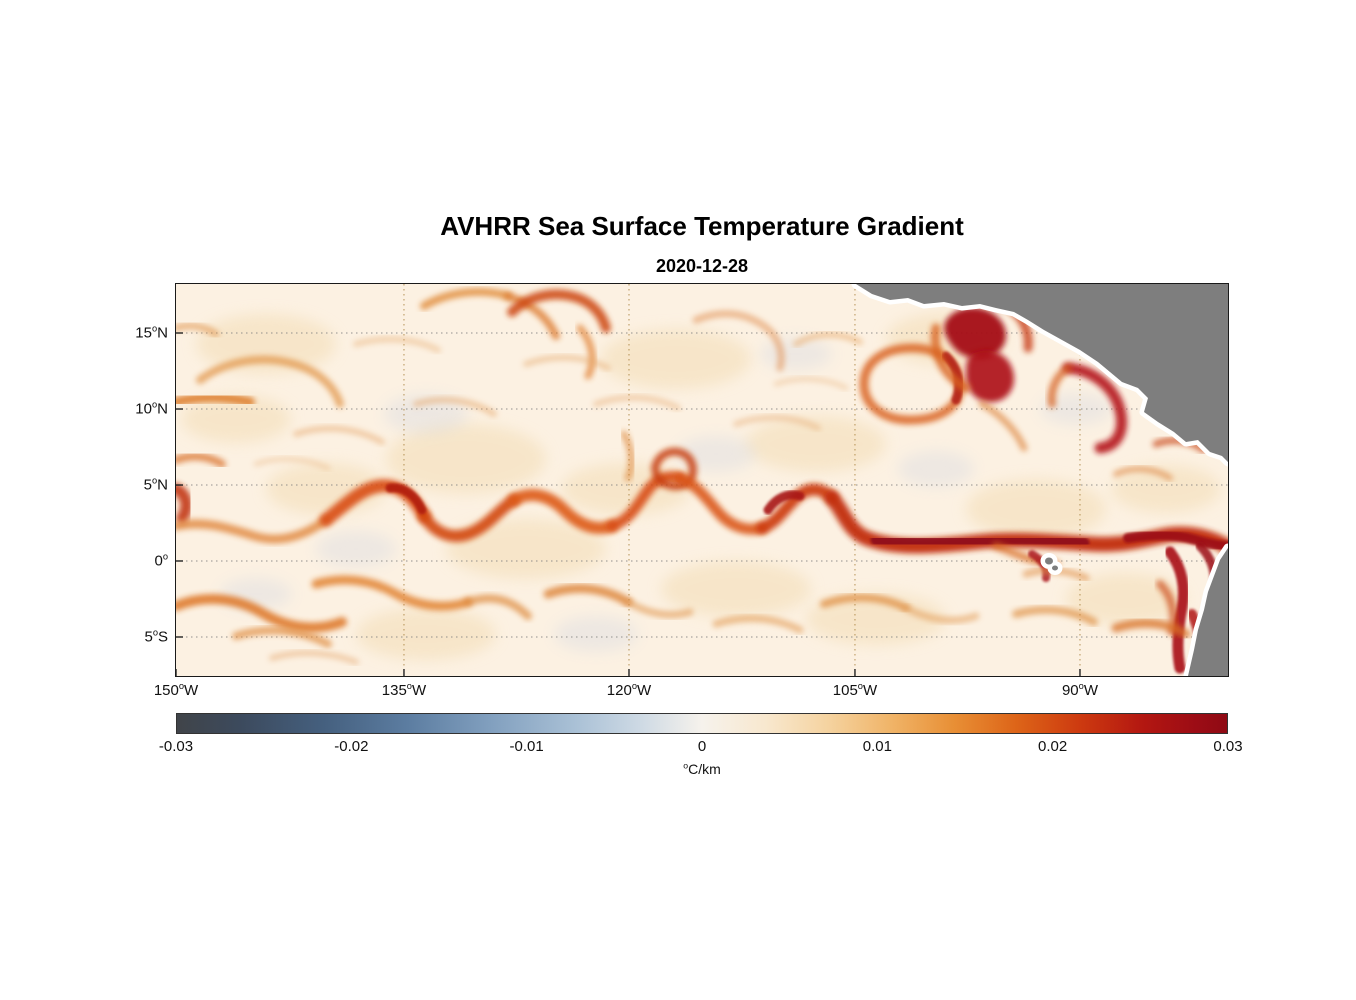 The image size is (1356, 1000). Describe the element at coordinates (151, 332) in the screenshot. I see `y-axis-tick-label: 15oN` at that location.